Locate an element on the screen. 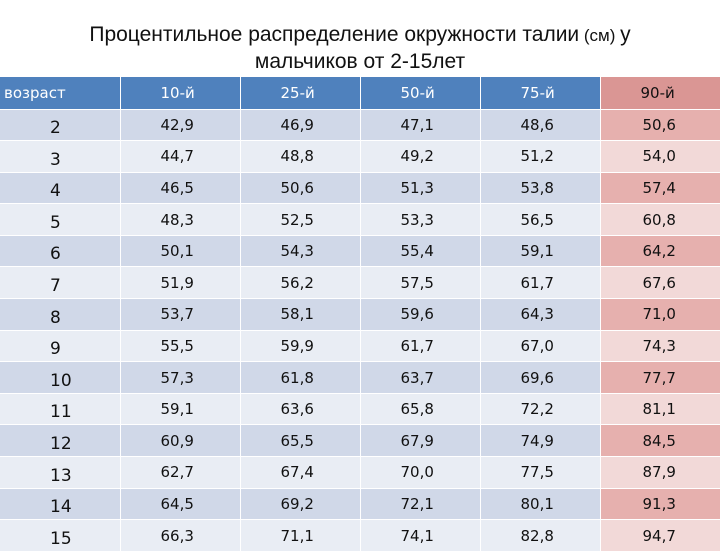 This screenshot has width=720, height=552. cell-p25: 67,4 is located at coordinates (300, 472).